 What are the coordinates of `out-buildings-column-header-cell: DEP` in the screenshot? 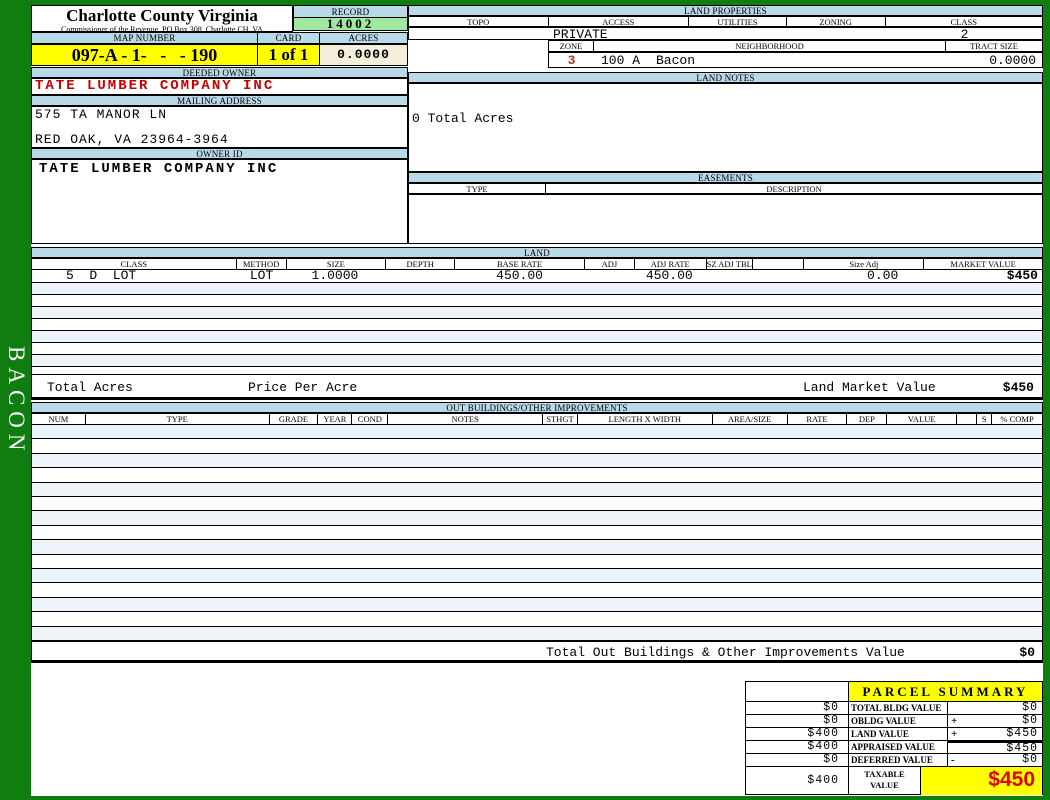 It's located at (867, 419).